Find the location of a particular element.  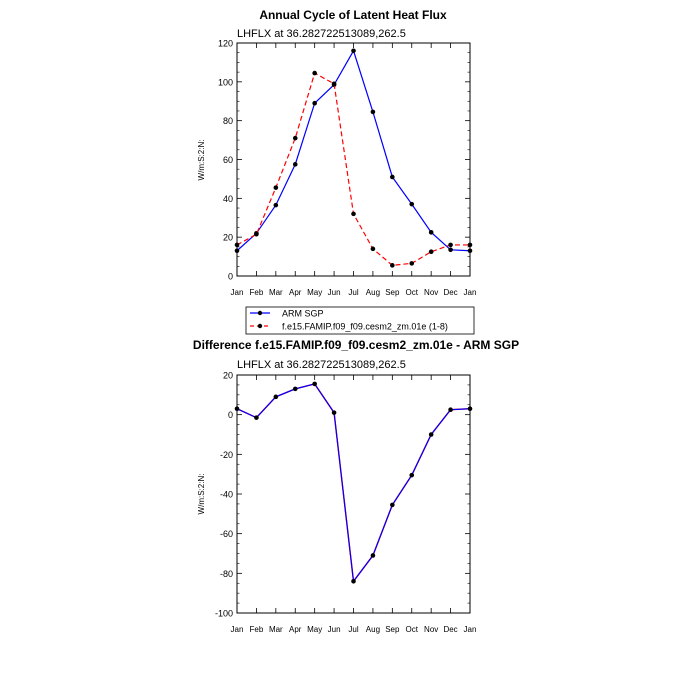

y-tick-label: -60 is located at coordinates (226, 534).